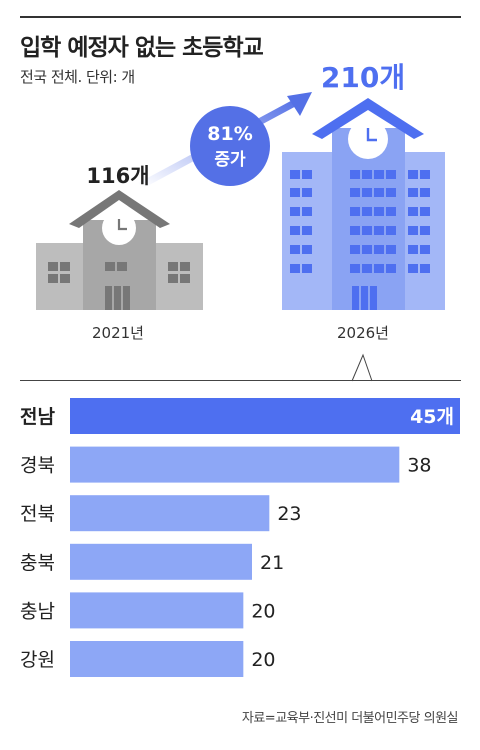  I want to click on bar-value-label: 45개, so click(432, 417).